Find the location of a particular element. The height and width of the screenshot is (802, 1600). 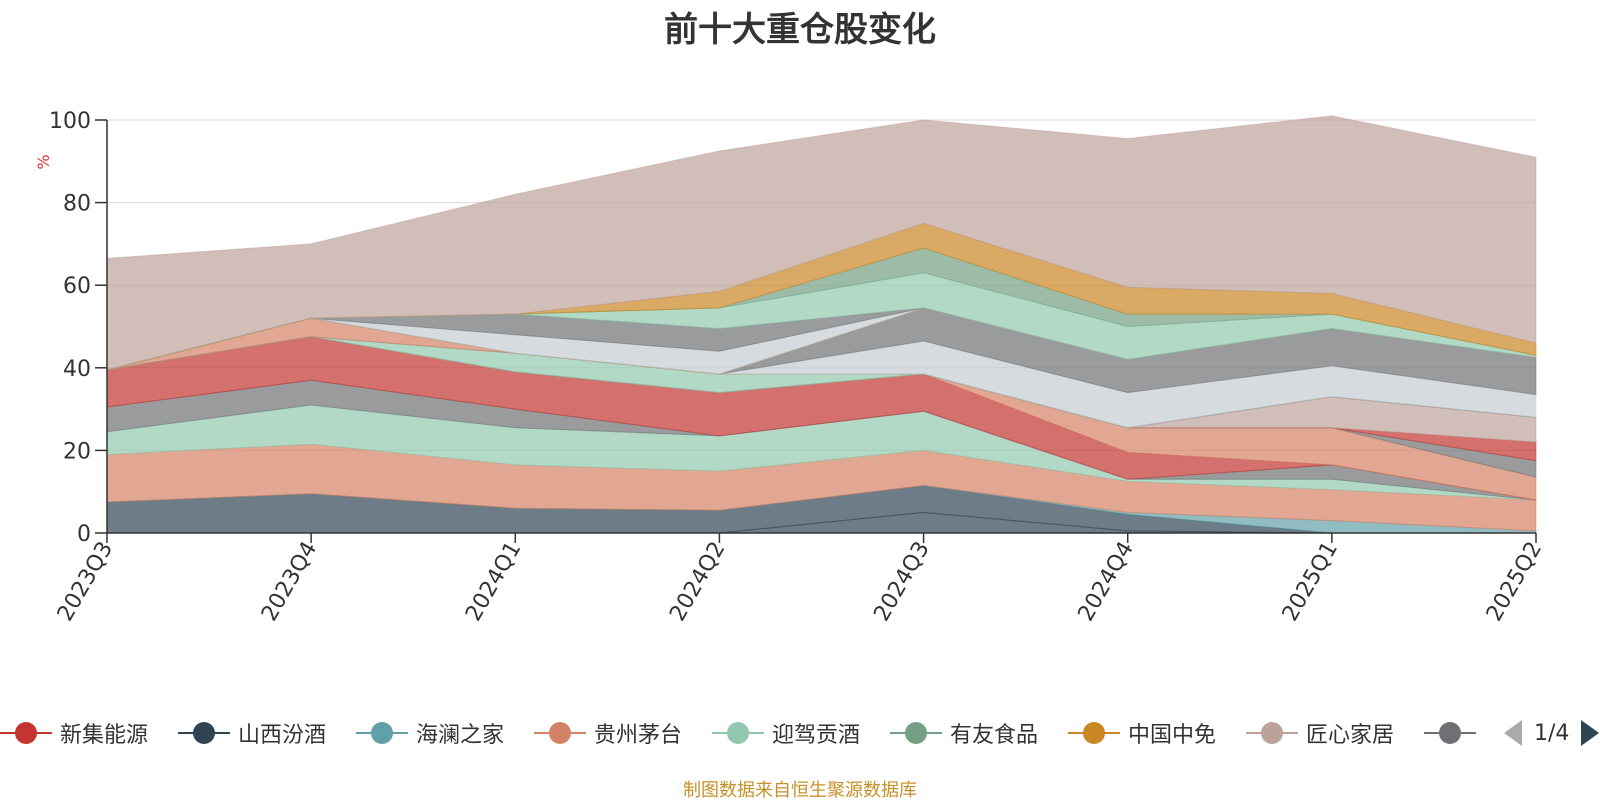

legend-page-indicator: 1/4 is located at coordinates (1552, 733).